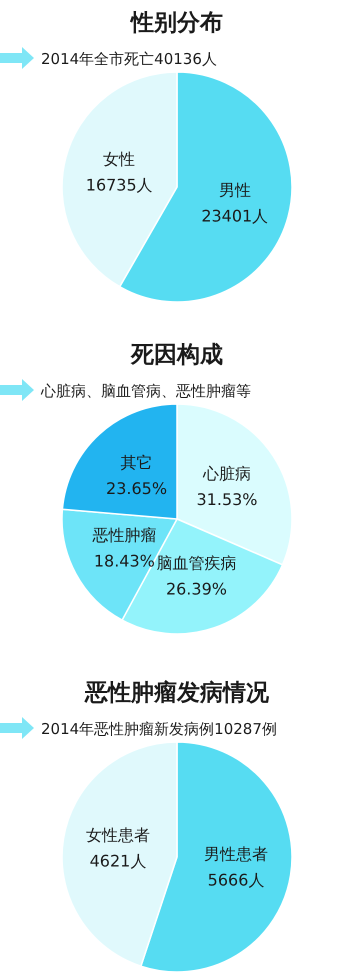  What do you see at coordinates (124, 560) in the screenshot?
I see `data-label: 18.43%` at bounding box center [124, 560].